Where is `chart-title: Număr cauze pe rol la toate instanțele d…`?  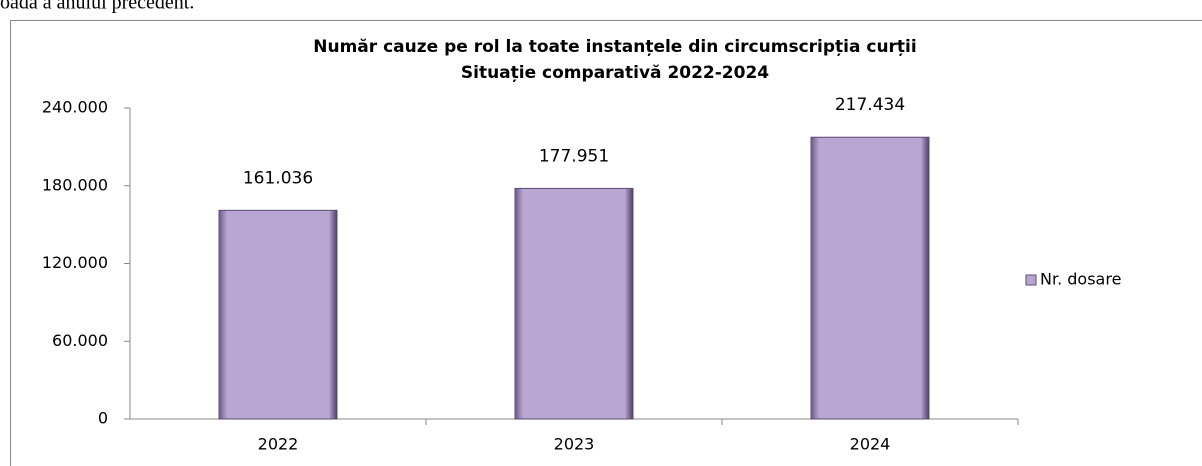 chart-title: Număr cauze pe rol la toate instanțele d… is located at coordinates (614, 47).